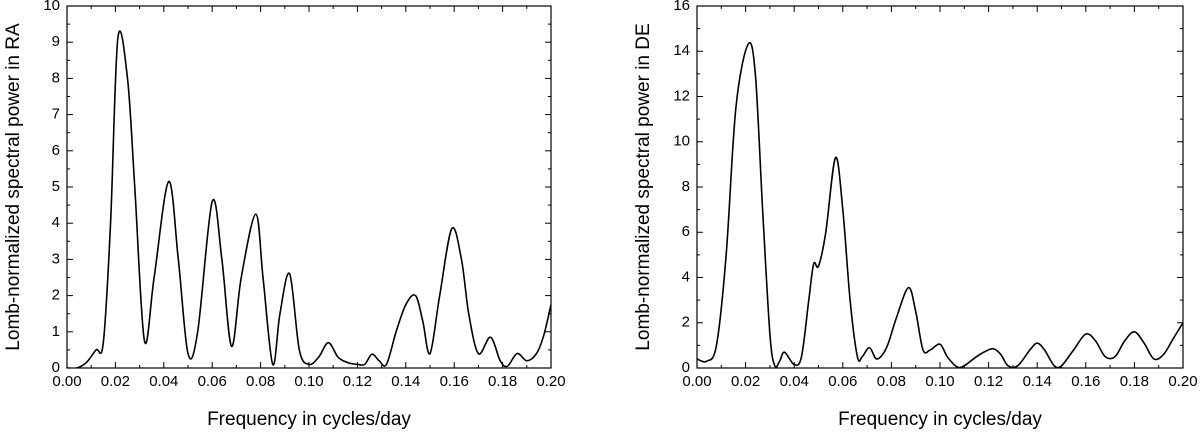  Describe the element at coordinates (681, 95) in the screenshot. I see `y-tick-label: 12` at that location.